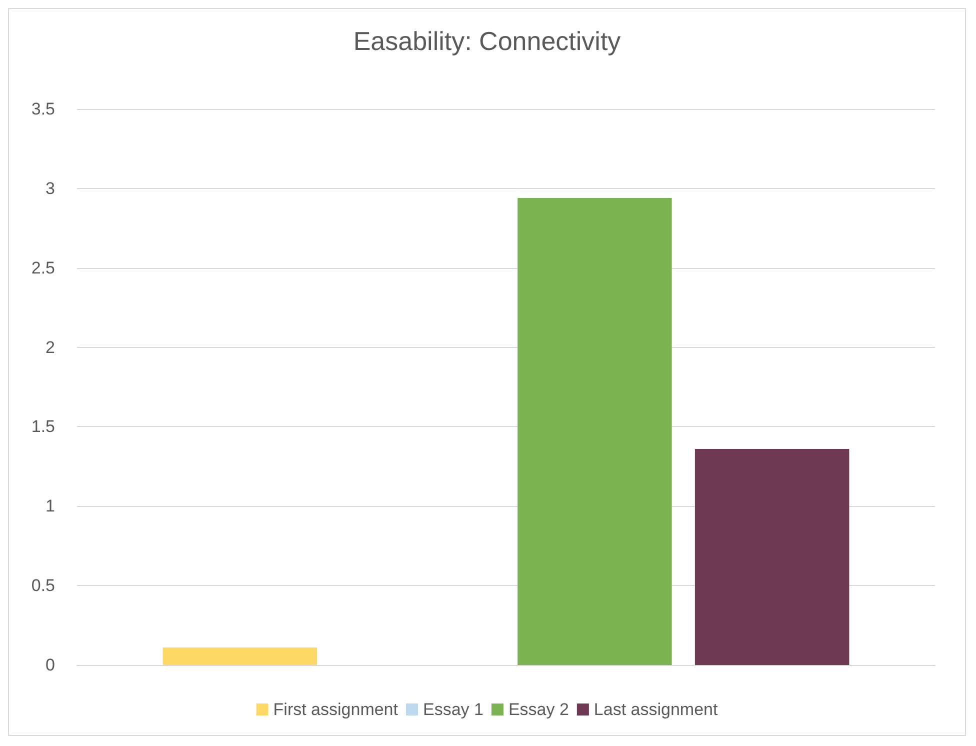 The height and width of the screenshot is (746, 976). What do you see at coordinates (43, 268) in the screenshot?
I see `y-tick-label: 2.5` at bounding box center [43, 268].